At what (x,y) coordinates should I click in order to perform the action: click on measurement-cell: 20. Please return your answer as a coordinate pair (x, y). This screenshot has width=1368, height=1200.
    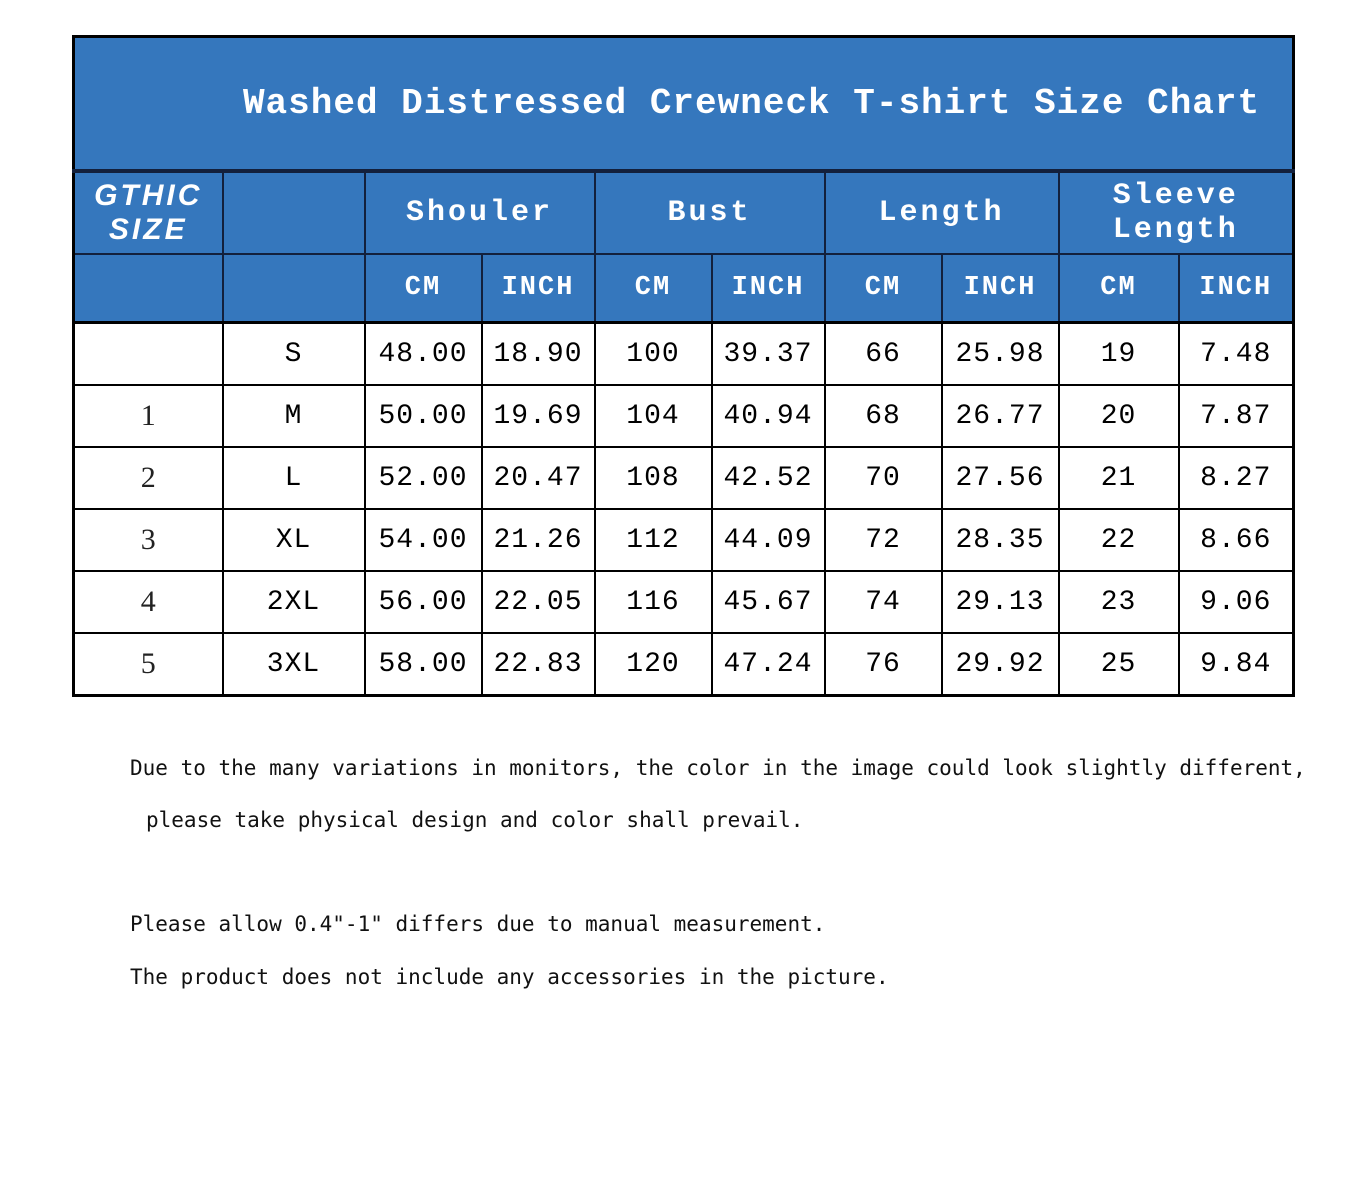
    Looking at the image, I should click on (1118, 416).